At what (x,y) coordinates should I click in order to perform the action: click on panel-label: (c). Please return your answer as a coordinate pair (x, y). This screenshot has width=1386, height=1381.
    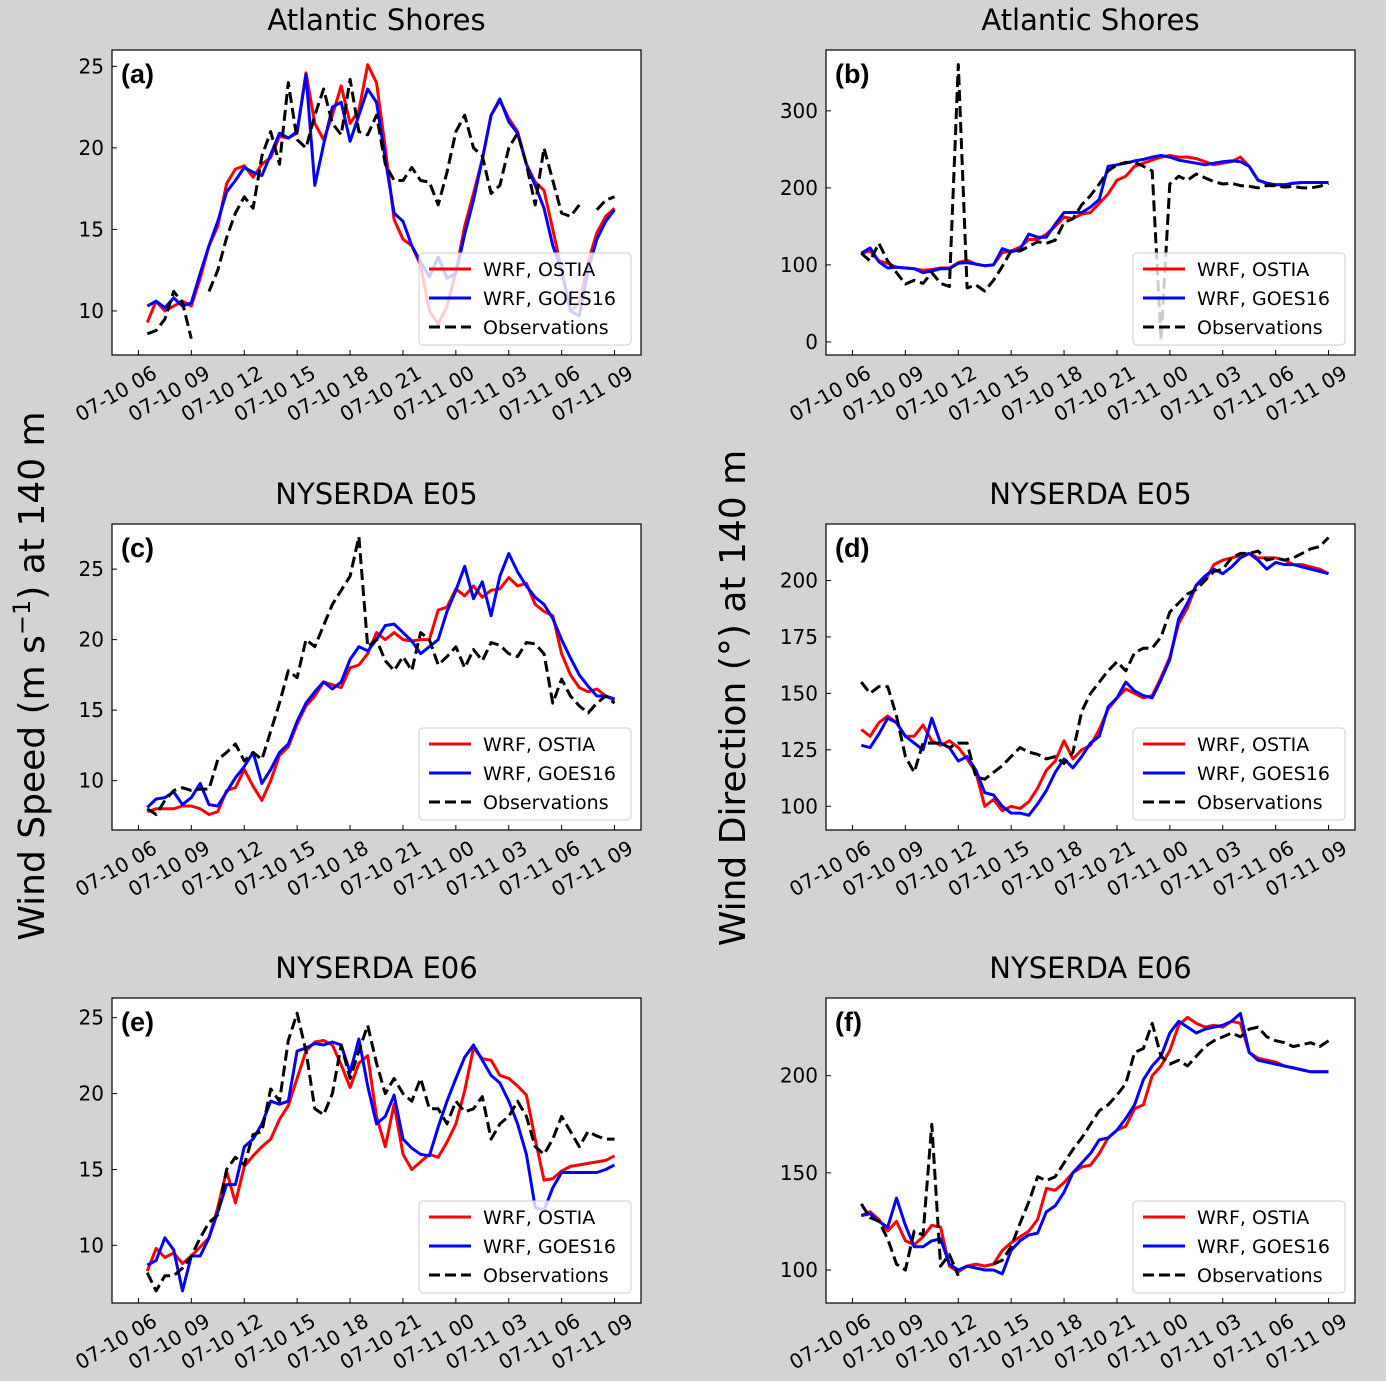
    Looking at the image, I should click on (137, 548).